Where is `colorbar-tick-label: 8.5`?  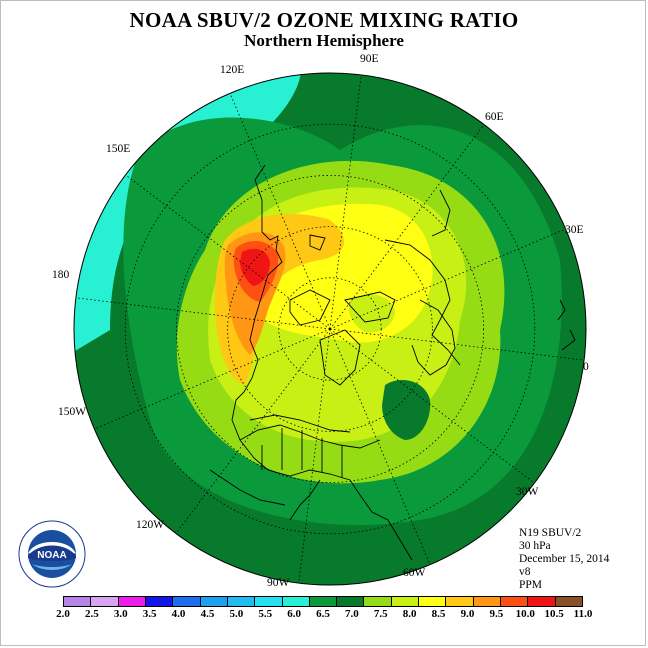 colorbar-tick-label: 8.5 is located at coordinates (438, 614).